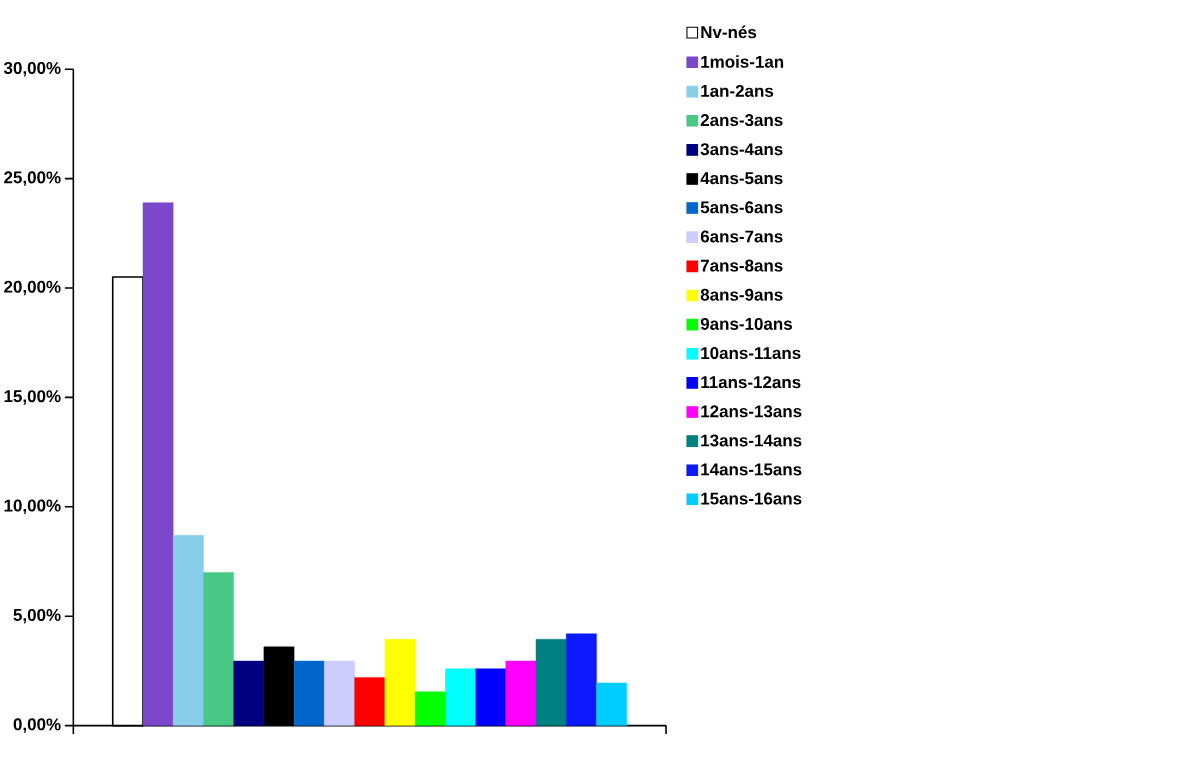  I want to click on legend-label: 1an-2ans, so click(737, 91).